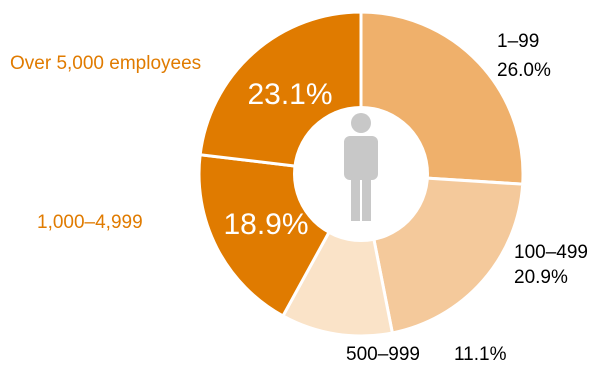 The height and width of the screenshot is (369, 607). What do you see at coordinates (480, 354) in the screenshot?
I see `value-500-999: 11.1%` at bounding box center [480, 354].